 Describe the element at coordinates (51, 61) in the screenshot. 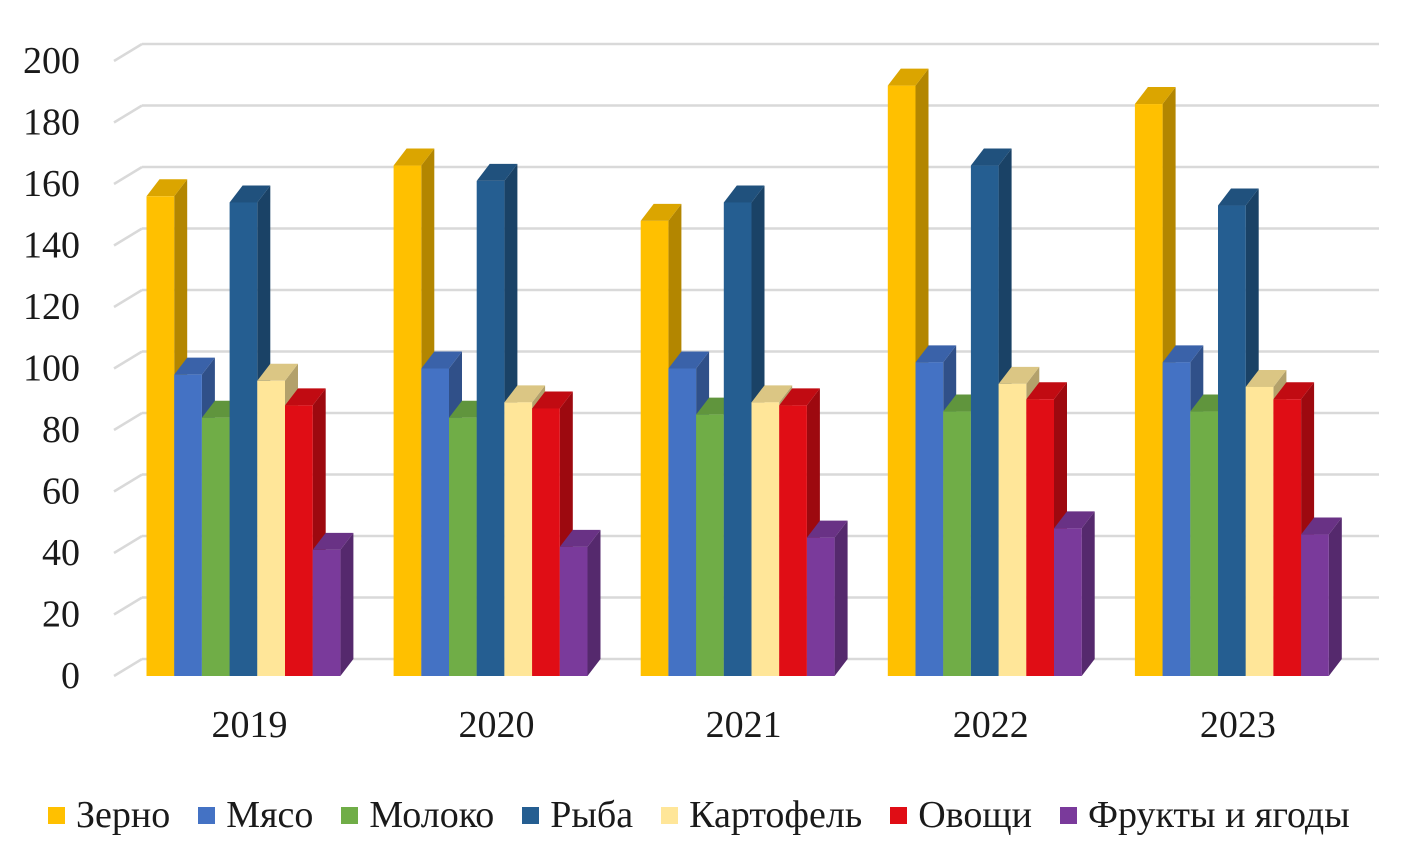

I see `y-axis-tick-label: 200` at that location.